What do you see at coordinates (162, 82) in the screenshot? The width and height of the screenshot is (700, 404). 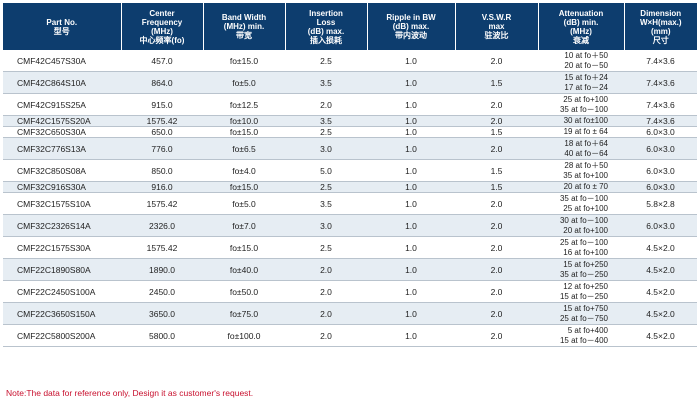 I see `center-frequency-cell: 864.0` at bounding box center [162, 82].